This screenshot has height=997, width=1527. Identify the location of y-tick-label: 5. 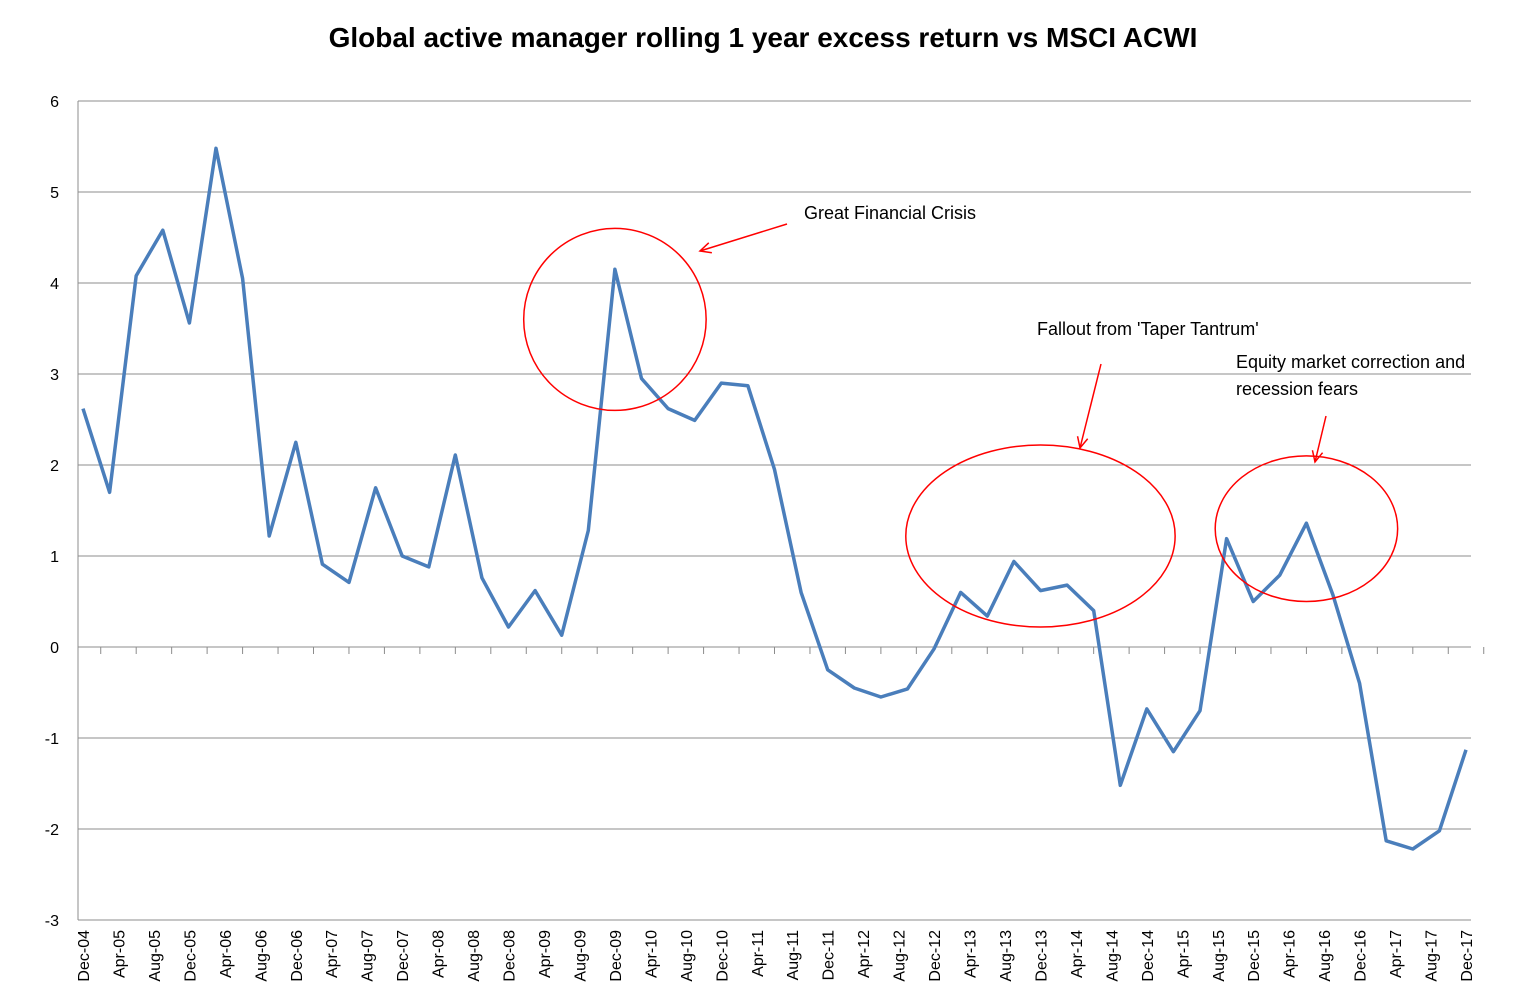
(54, 193).